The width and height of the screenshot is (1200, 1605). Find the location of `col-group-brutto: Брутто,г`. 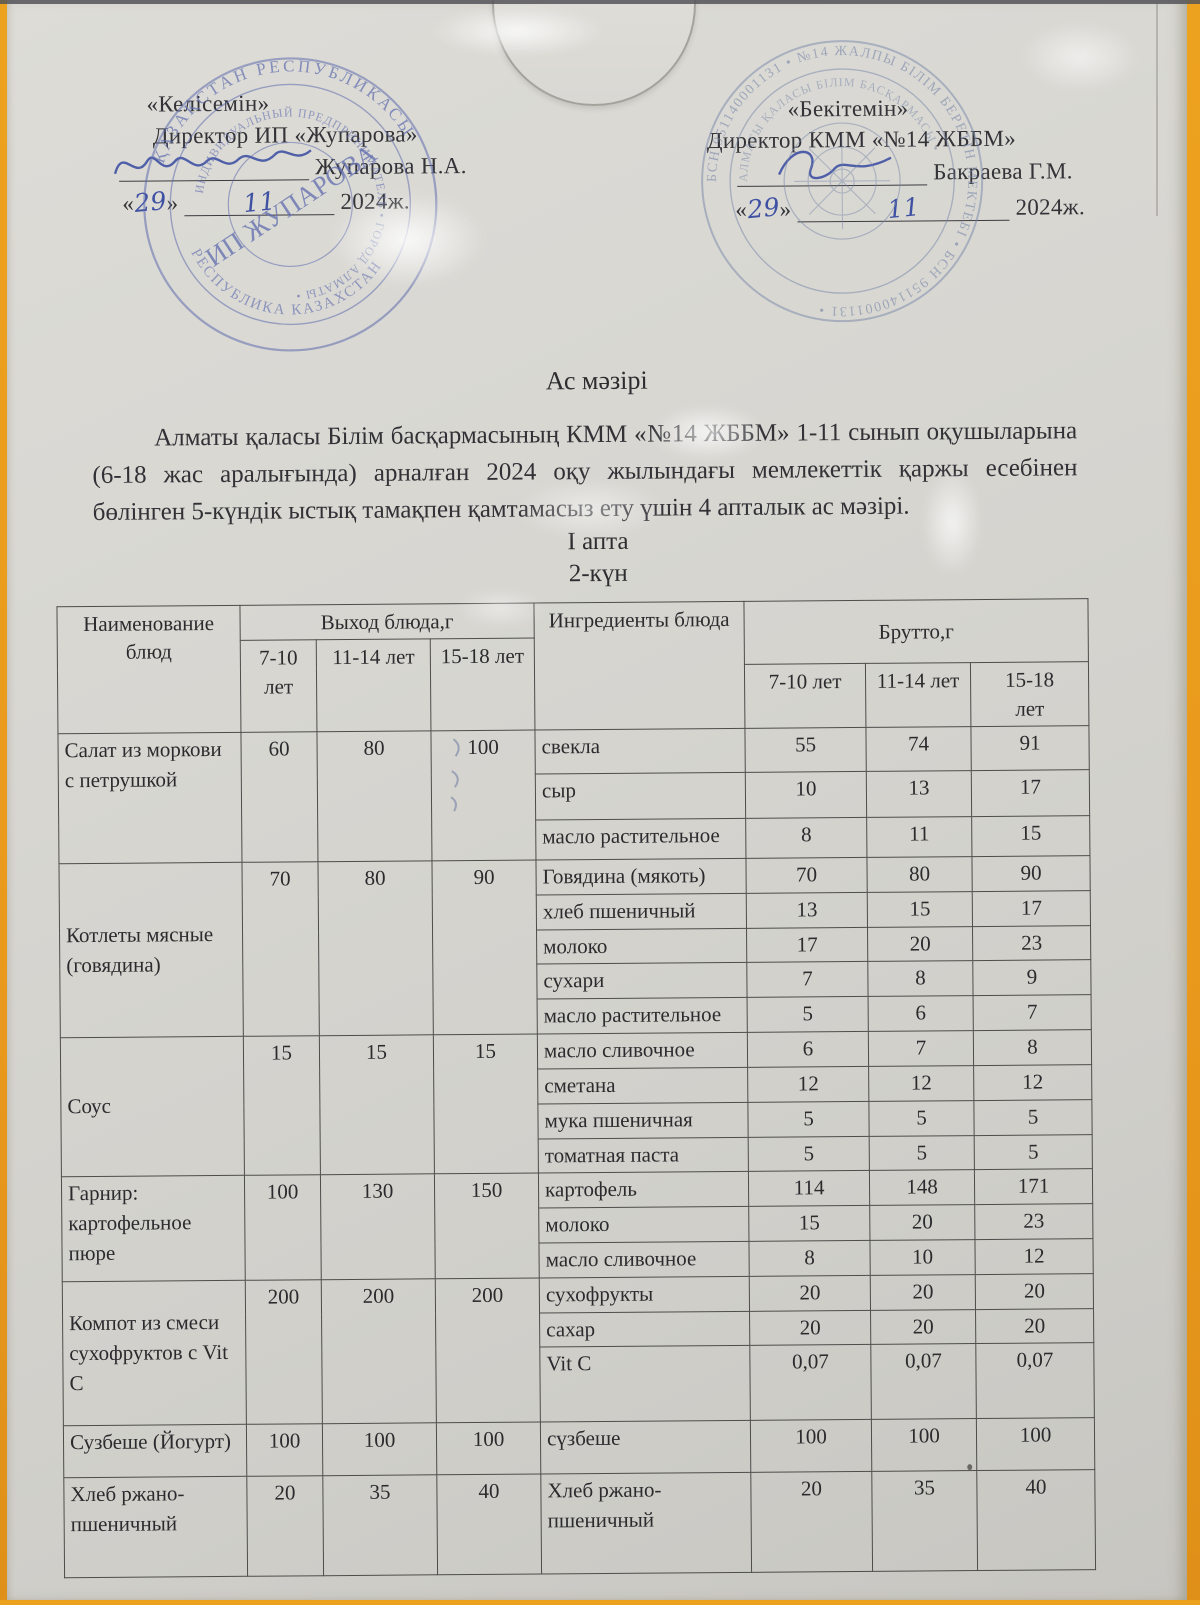

col-group-brutto: Брутто,г is located at coordinates (916, 631).